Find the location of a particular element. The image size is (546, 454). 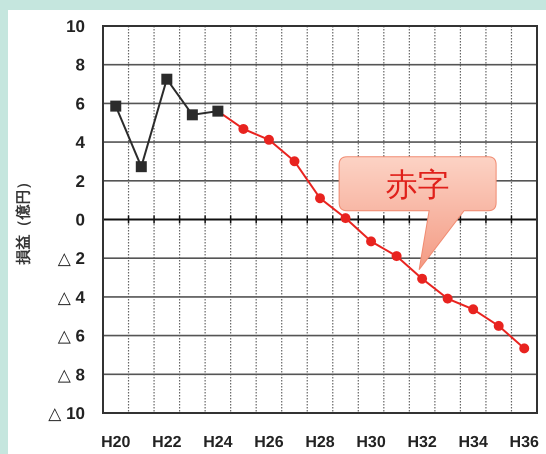

y-tick-label: △ 8 is located at coordinates (71, 374).